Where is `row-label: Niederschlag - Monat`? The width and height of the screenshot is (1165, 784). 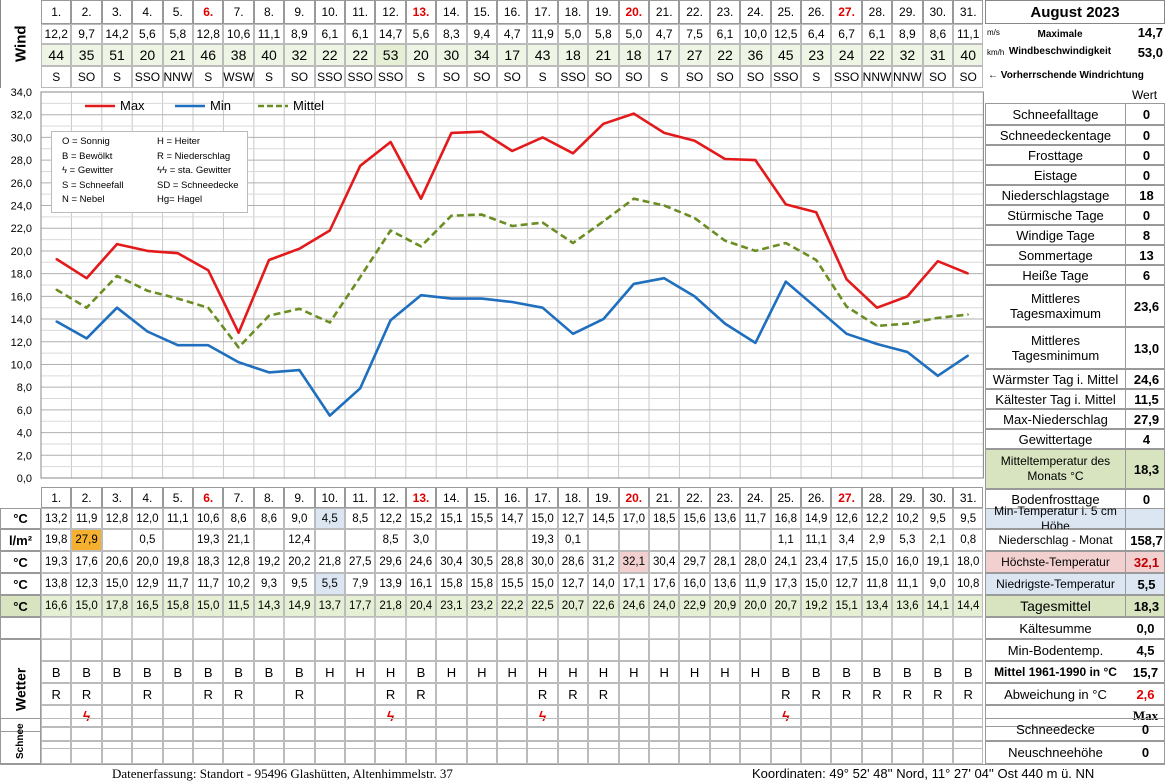
row-label: Niederschlag - Monat is located at coordinates (1055, 539).